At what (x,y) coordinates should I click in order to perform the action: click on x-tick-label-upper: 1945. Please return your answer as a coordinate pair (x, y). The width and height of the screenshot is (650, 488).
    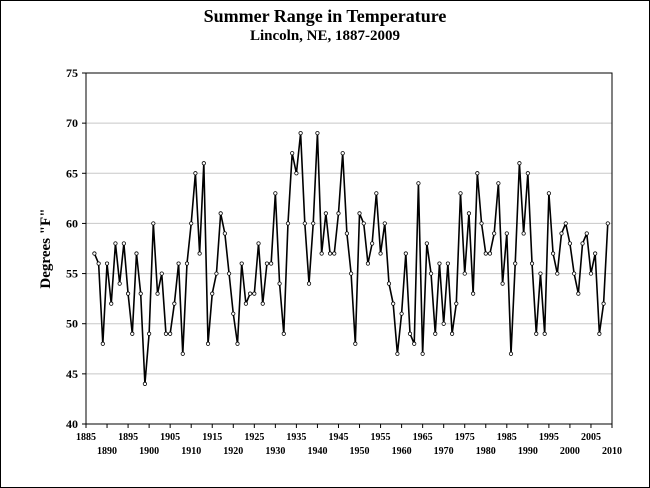
    Looking at the image, I should click on (338, 437).